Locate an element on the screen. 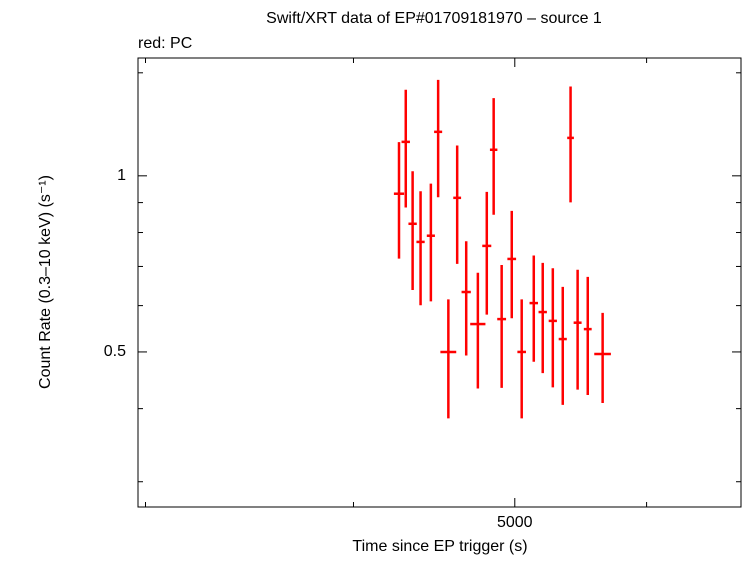 Image resolution: width=746 pixels, height=563 pixels. y-tick-label: 0.5 is located at coordinates (115, 351).